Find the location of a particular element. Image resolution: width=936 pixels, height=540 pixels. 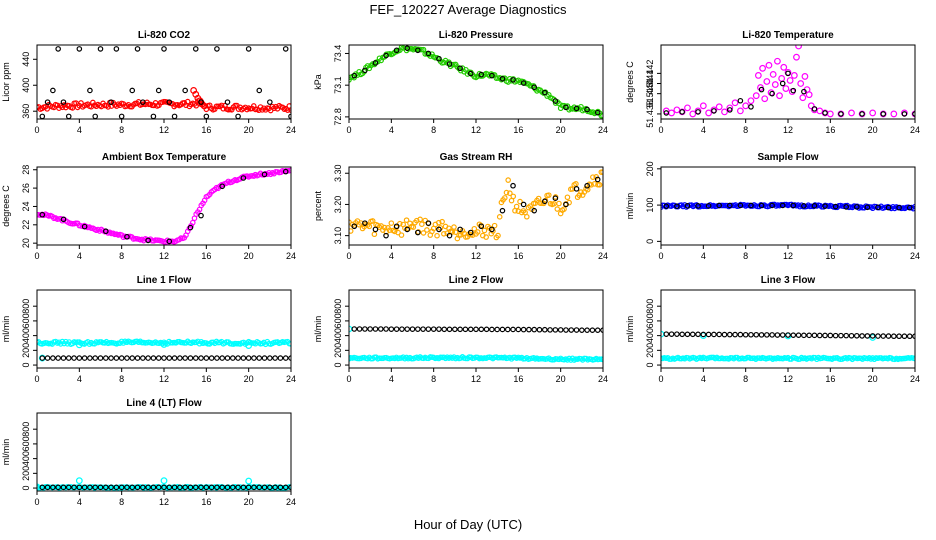

x-tick-label: 24 is located at coordinates (915, 256).